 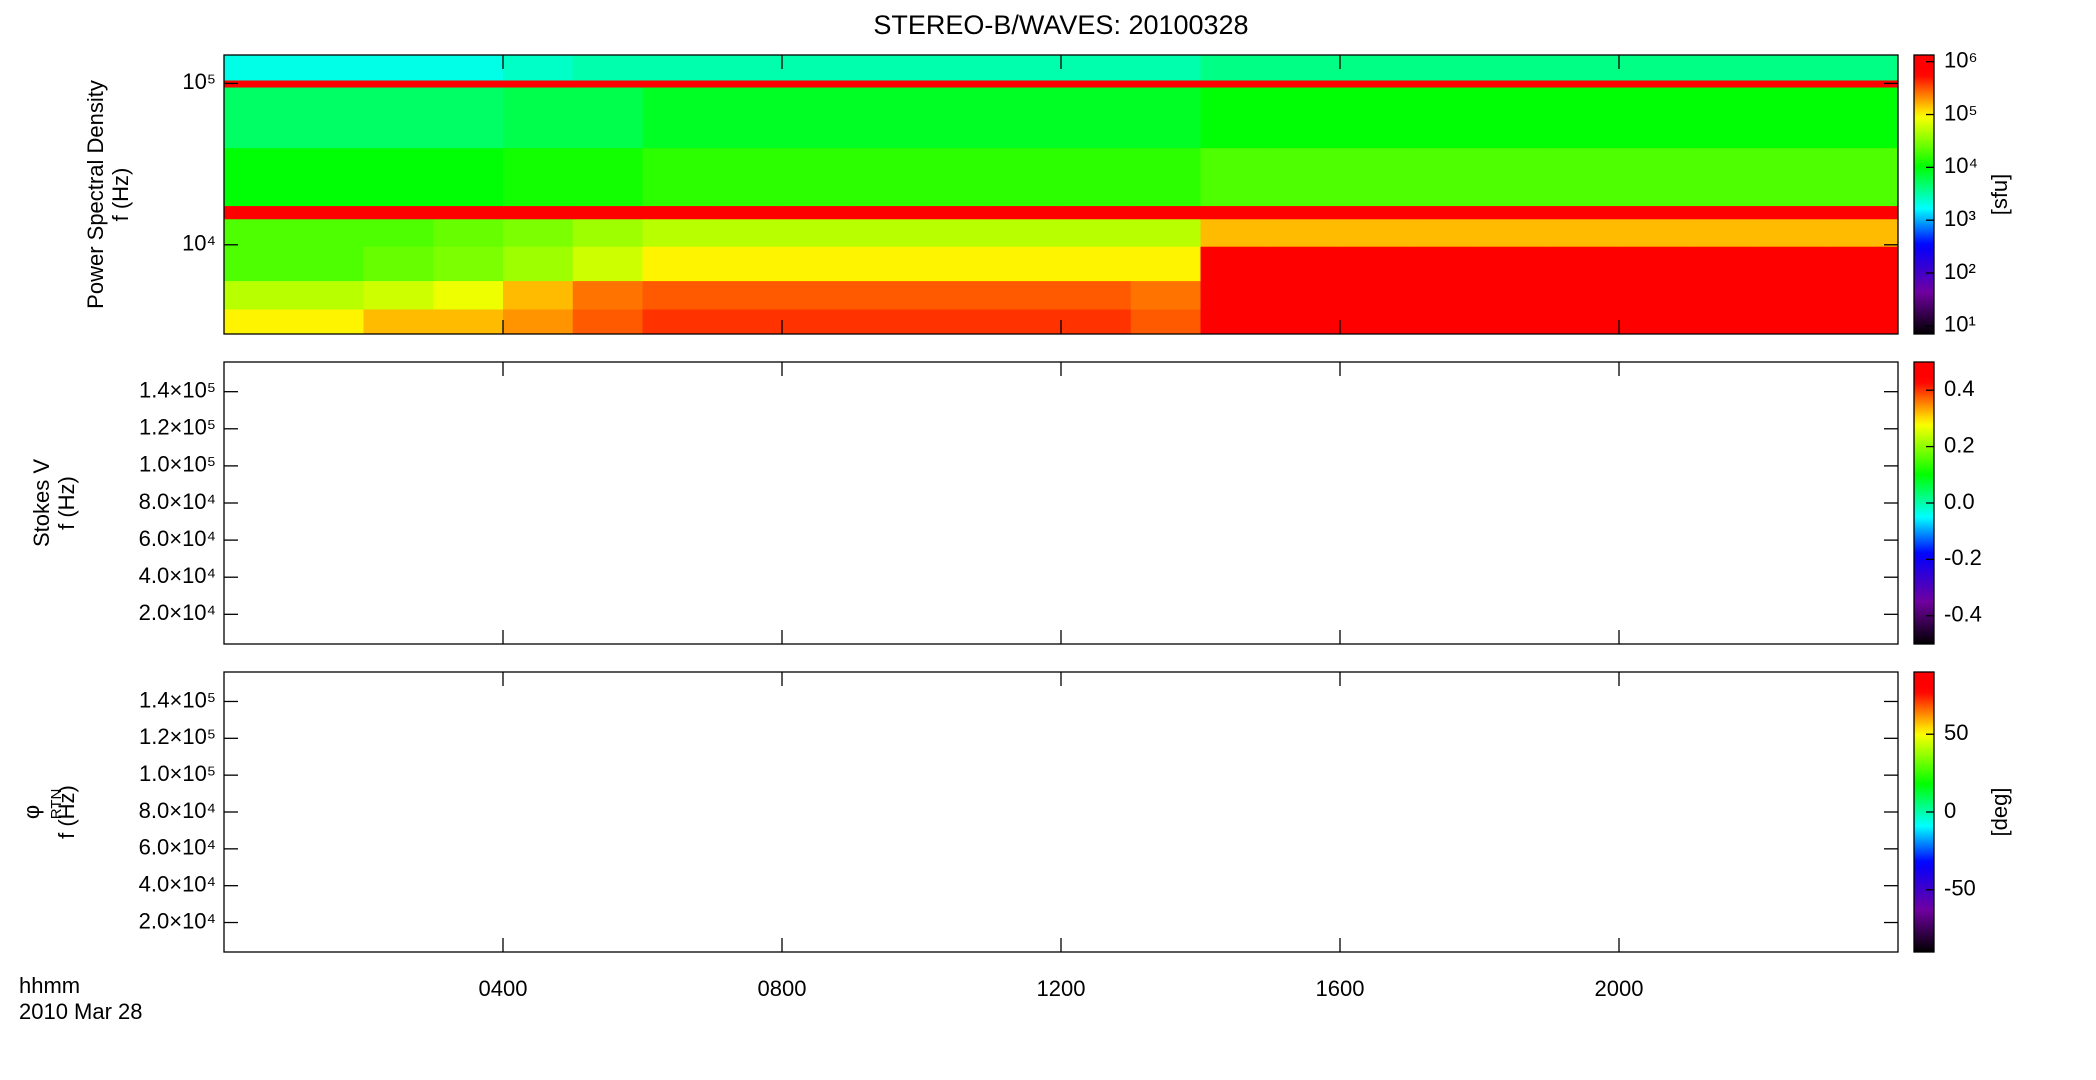 I want to click on colorbar-tick-label: 10⁵, so click(x=1961, y=112).